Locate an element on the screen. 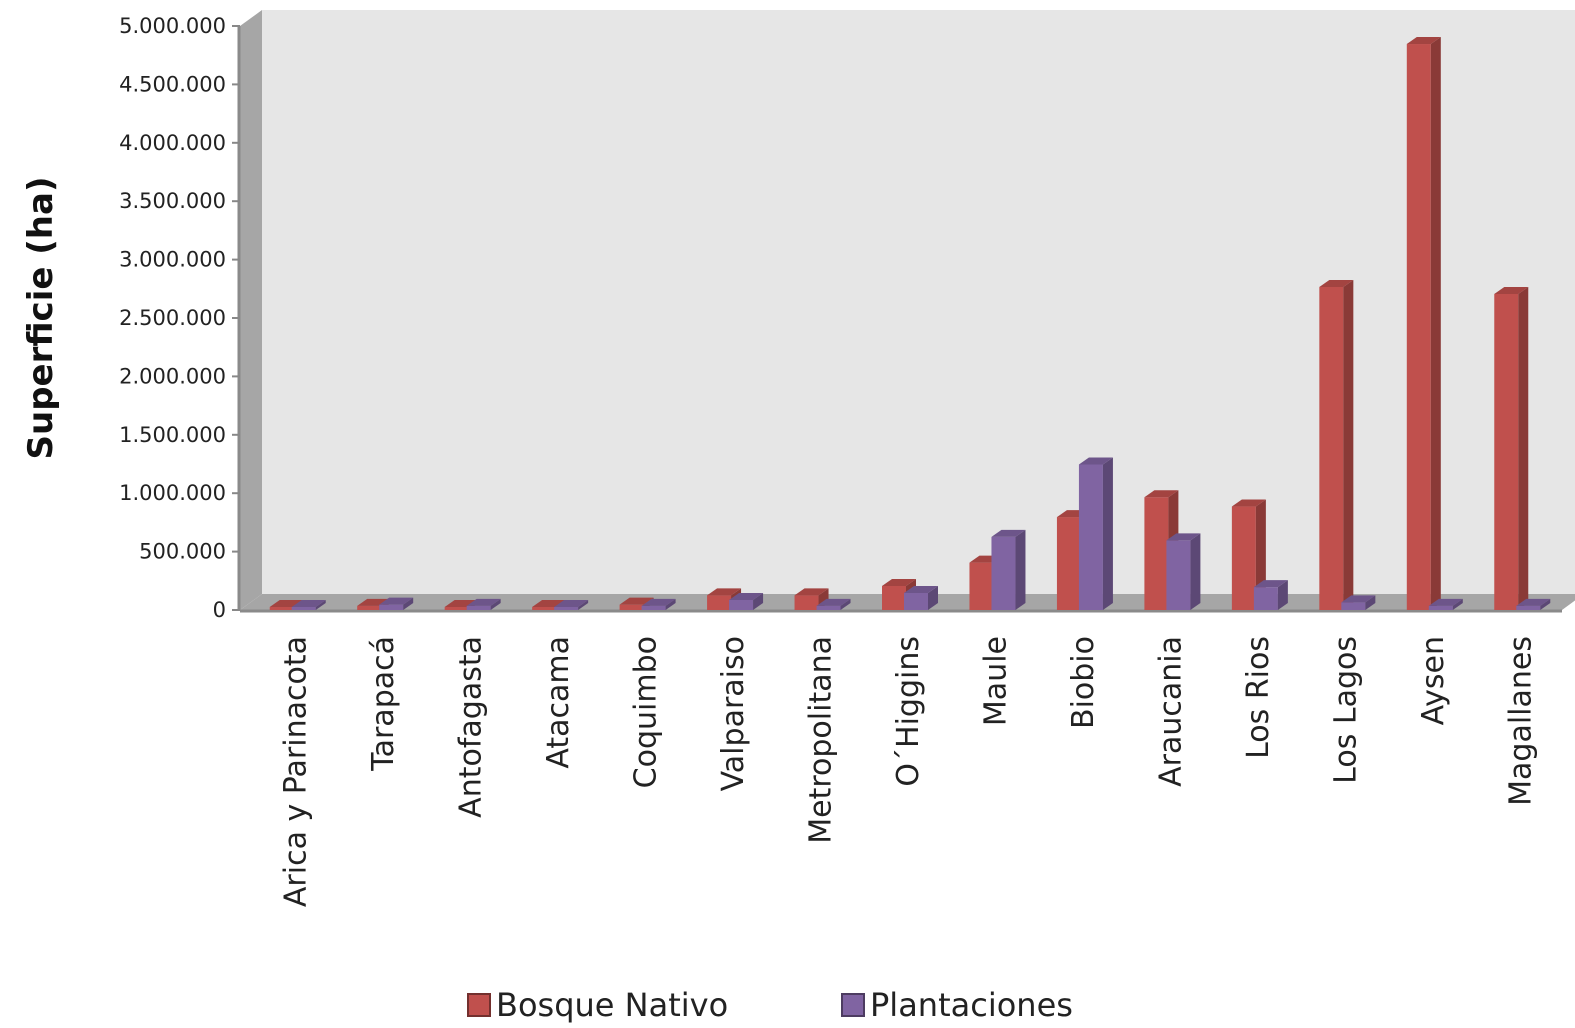 The width and height of the screenshot is (1575, 1028). y-tick-label: 1.000.000 is located at coordinates (172, 493).